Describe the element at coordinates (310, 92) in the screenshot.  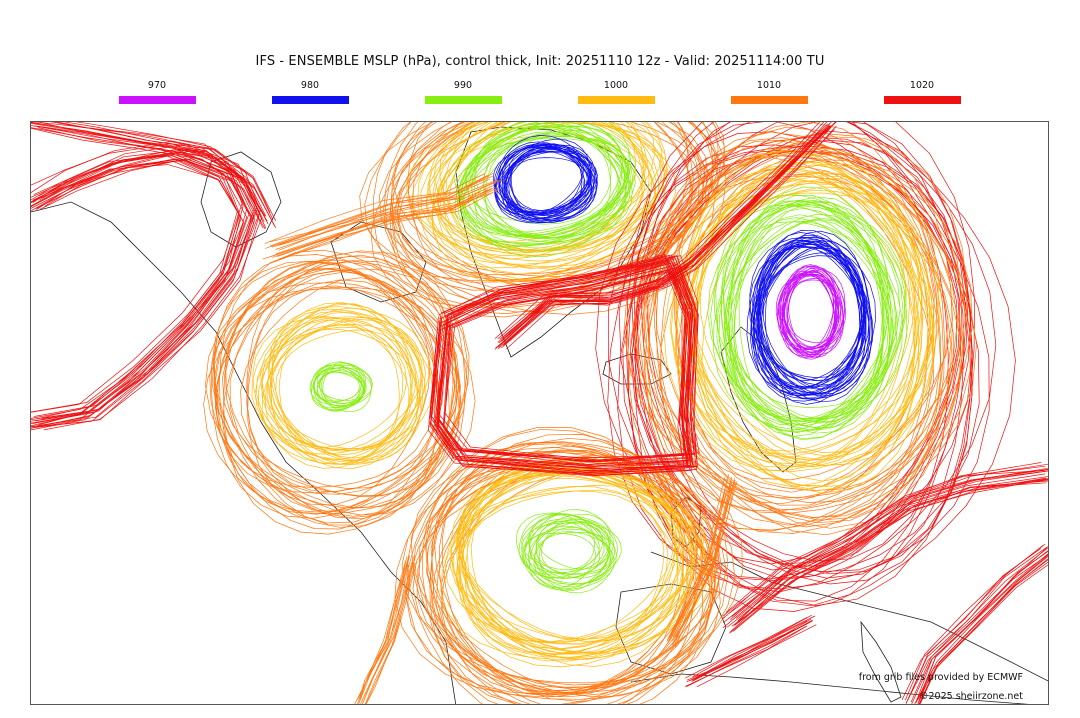
I see `legend-item-980: 980` at that location.